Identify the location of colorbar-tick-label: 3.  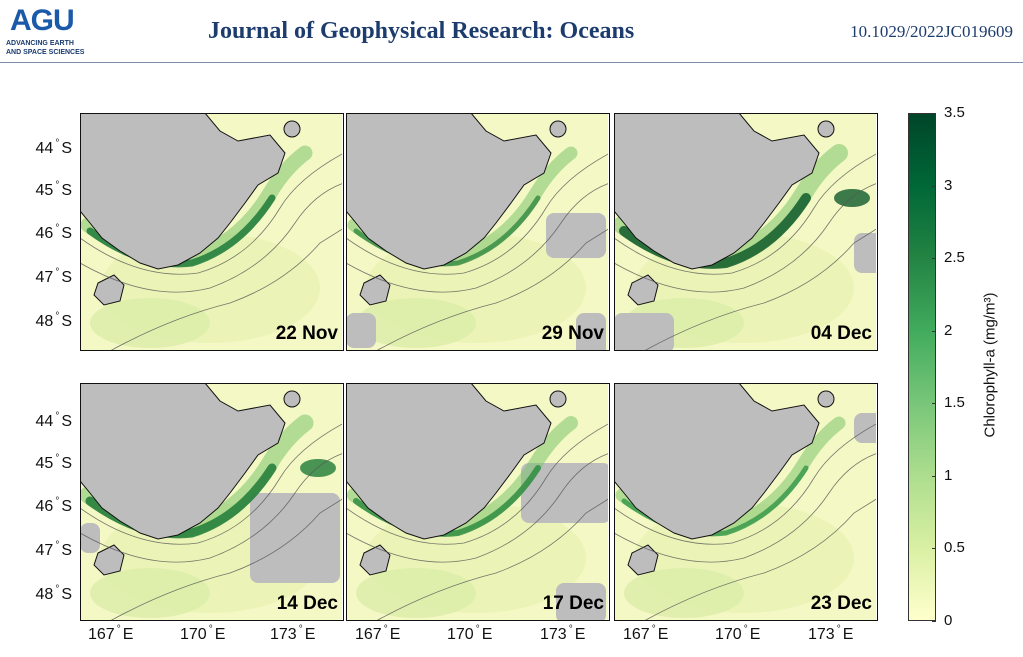
(948, 185).